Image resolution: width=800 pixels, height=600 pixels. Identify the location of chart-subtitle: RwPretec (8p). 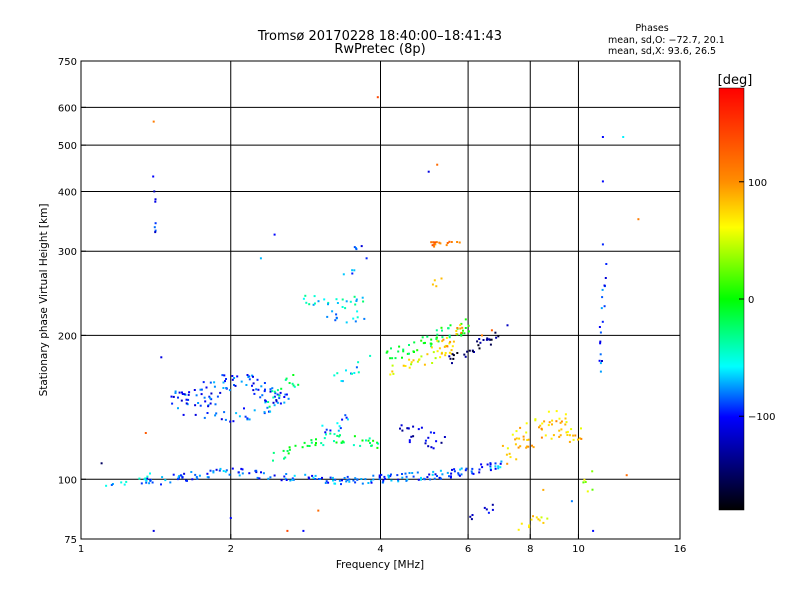
(379, 49).